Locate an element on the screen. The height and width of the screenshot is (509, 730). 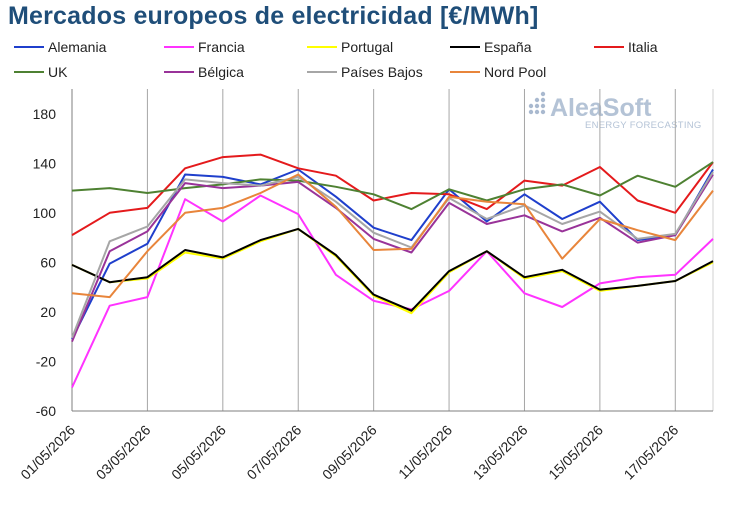
y-tick-label: 180 is located at coordinates (45, 114).